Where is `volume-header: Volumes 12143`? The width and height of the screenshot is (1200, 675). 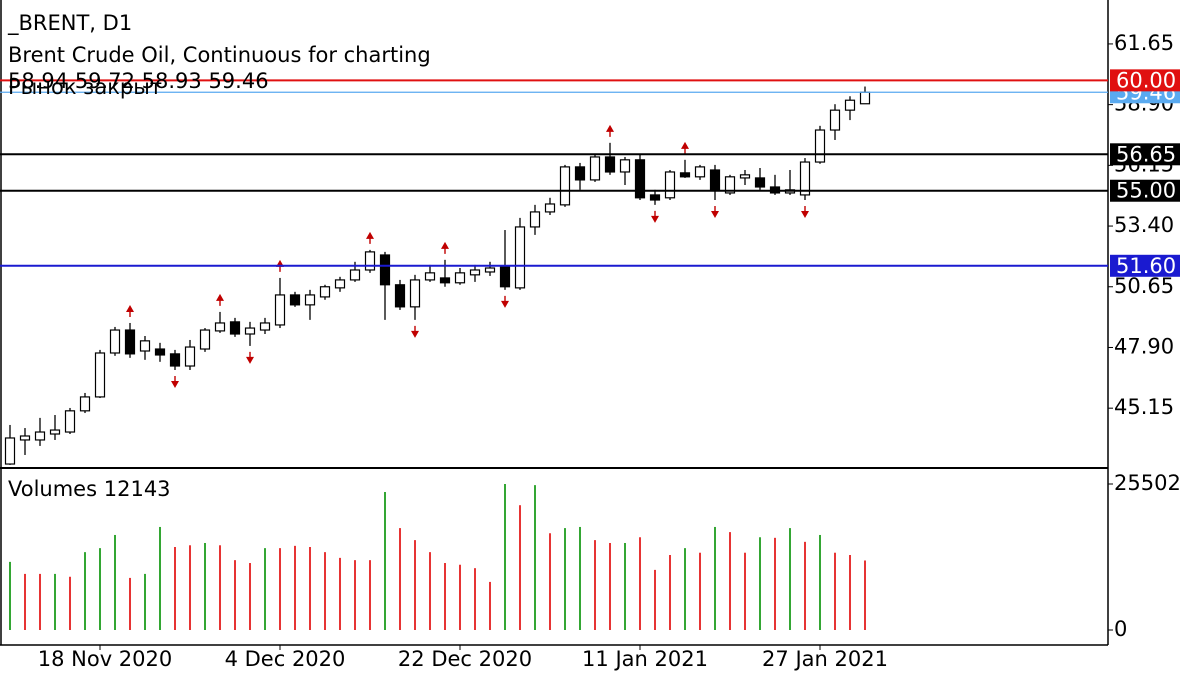
volume-header: Volumes 12143 is located at coordinates (89, 489).